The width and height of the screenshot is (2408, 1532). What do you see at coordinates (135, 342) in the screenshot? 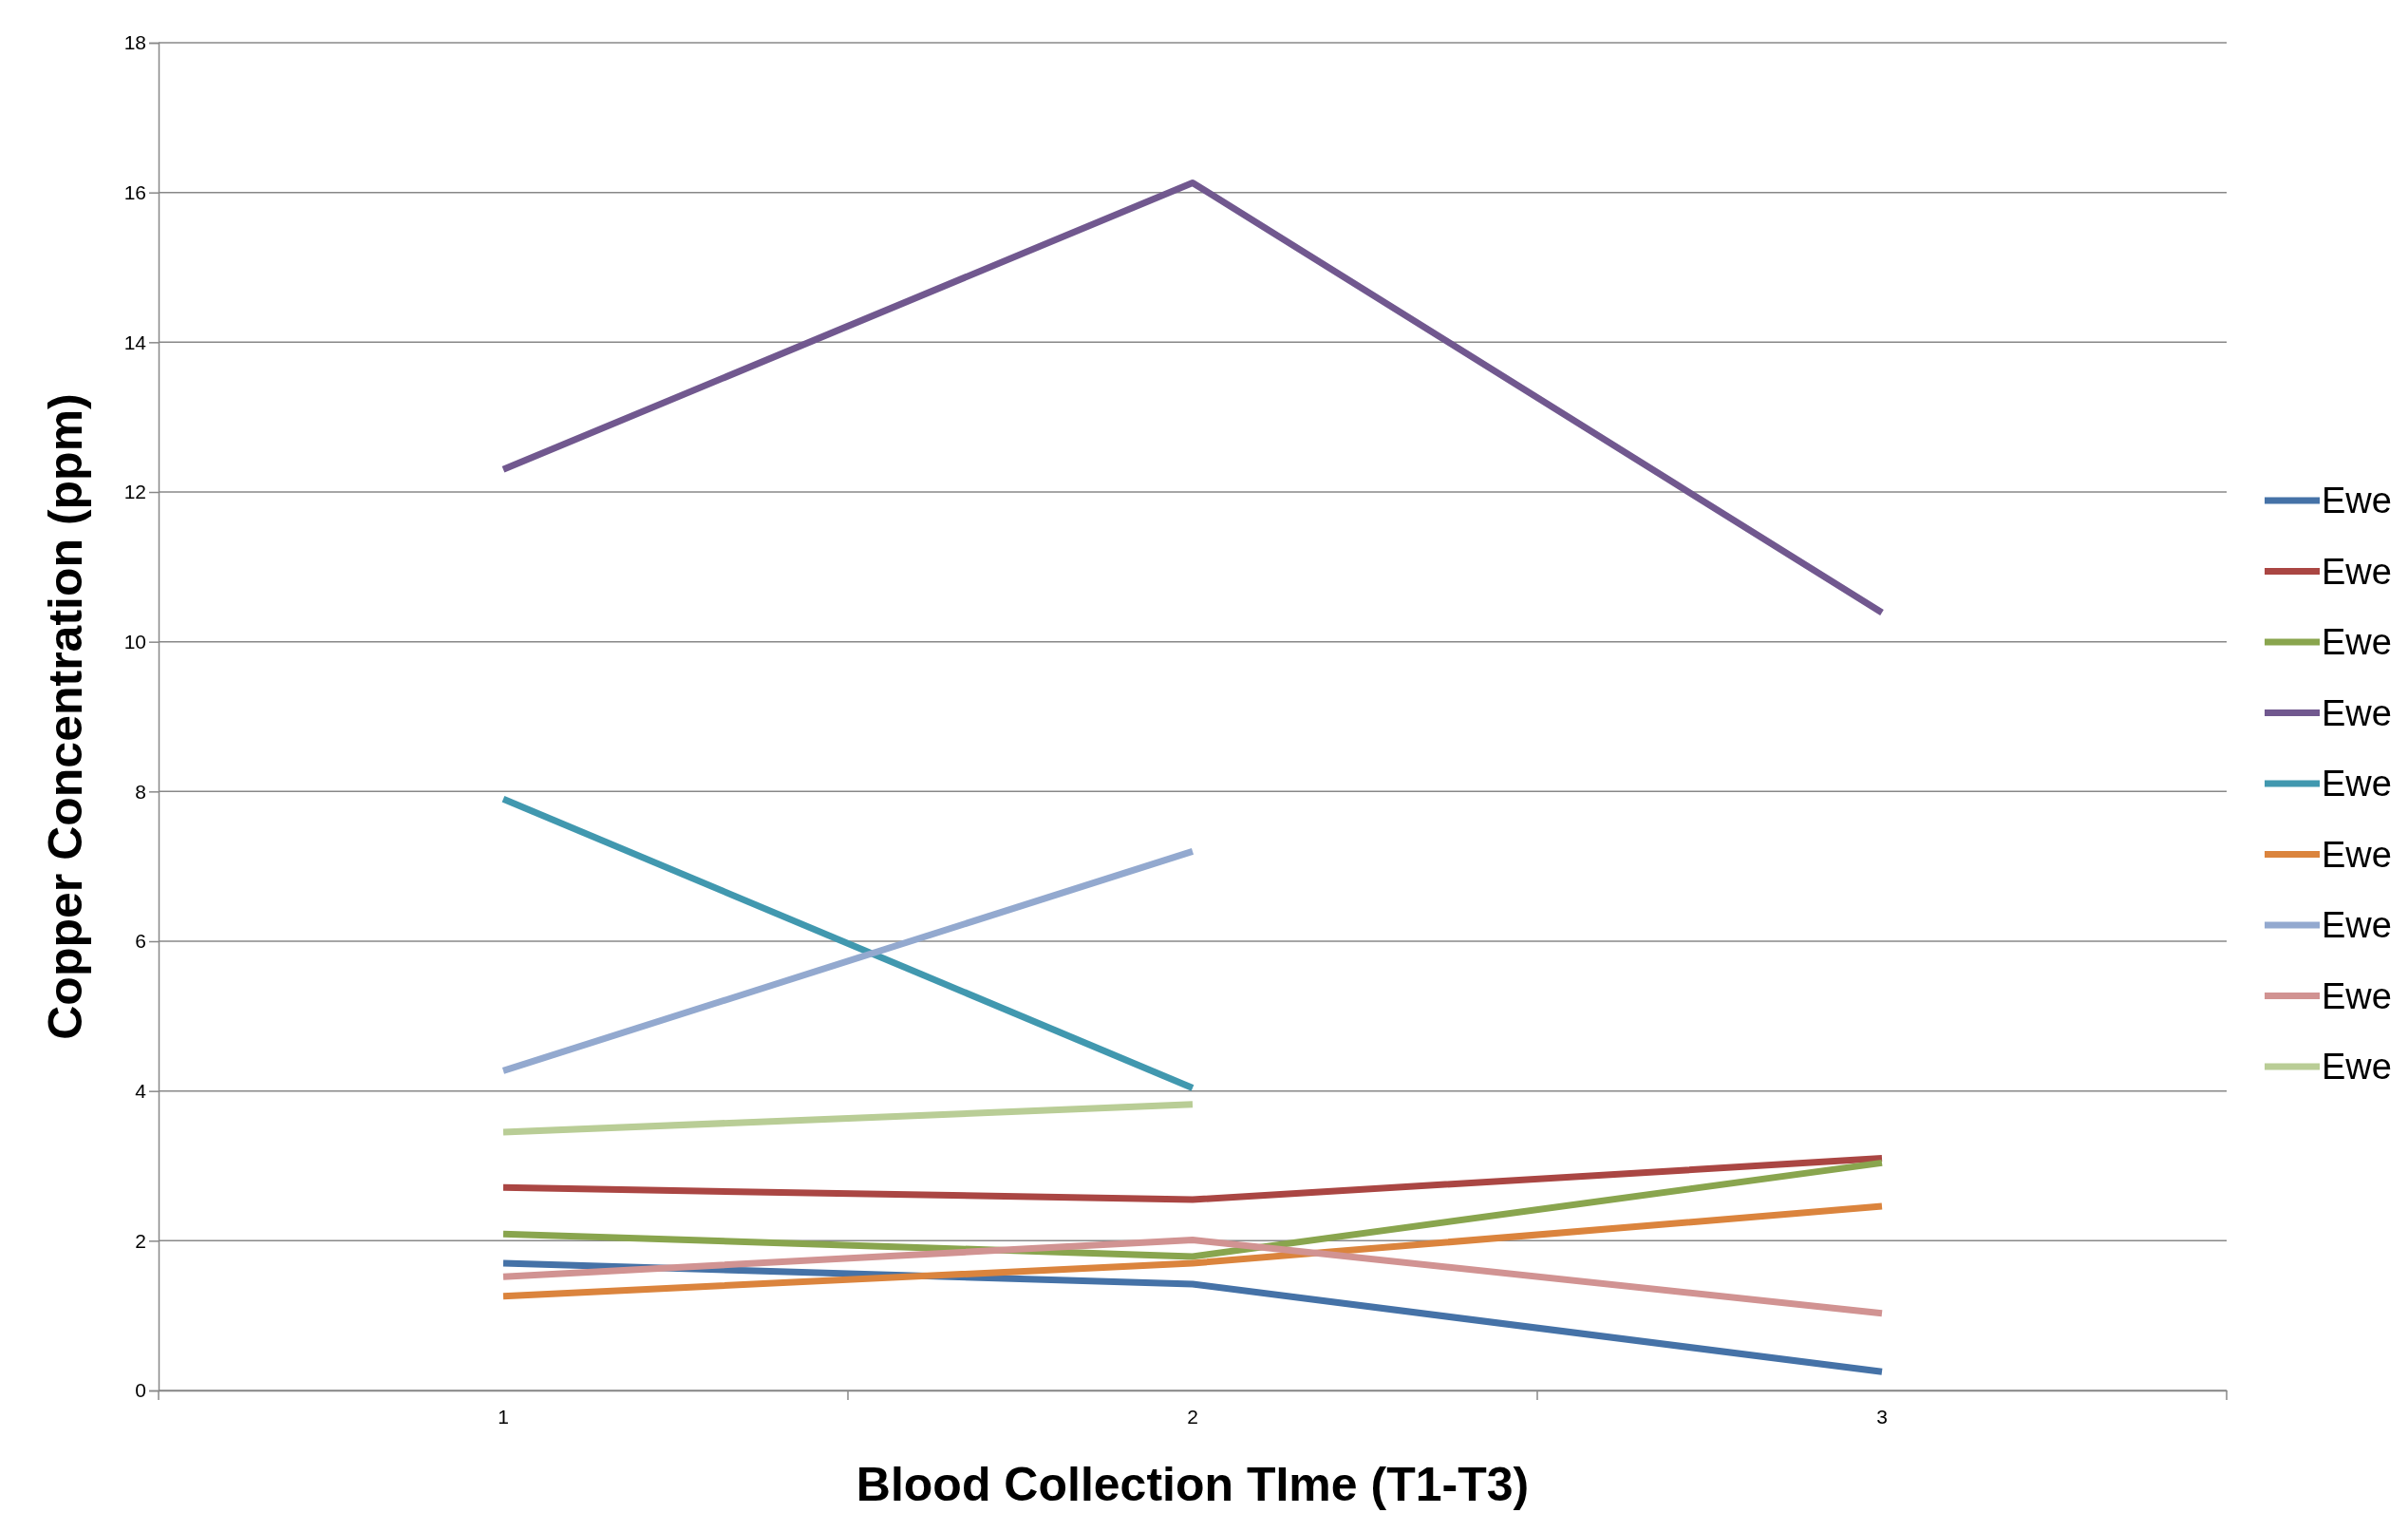
I see `y-tick-label: 14` at bounding box center [135, 342].